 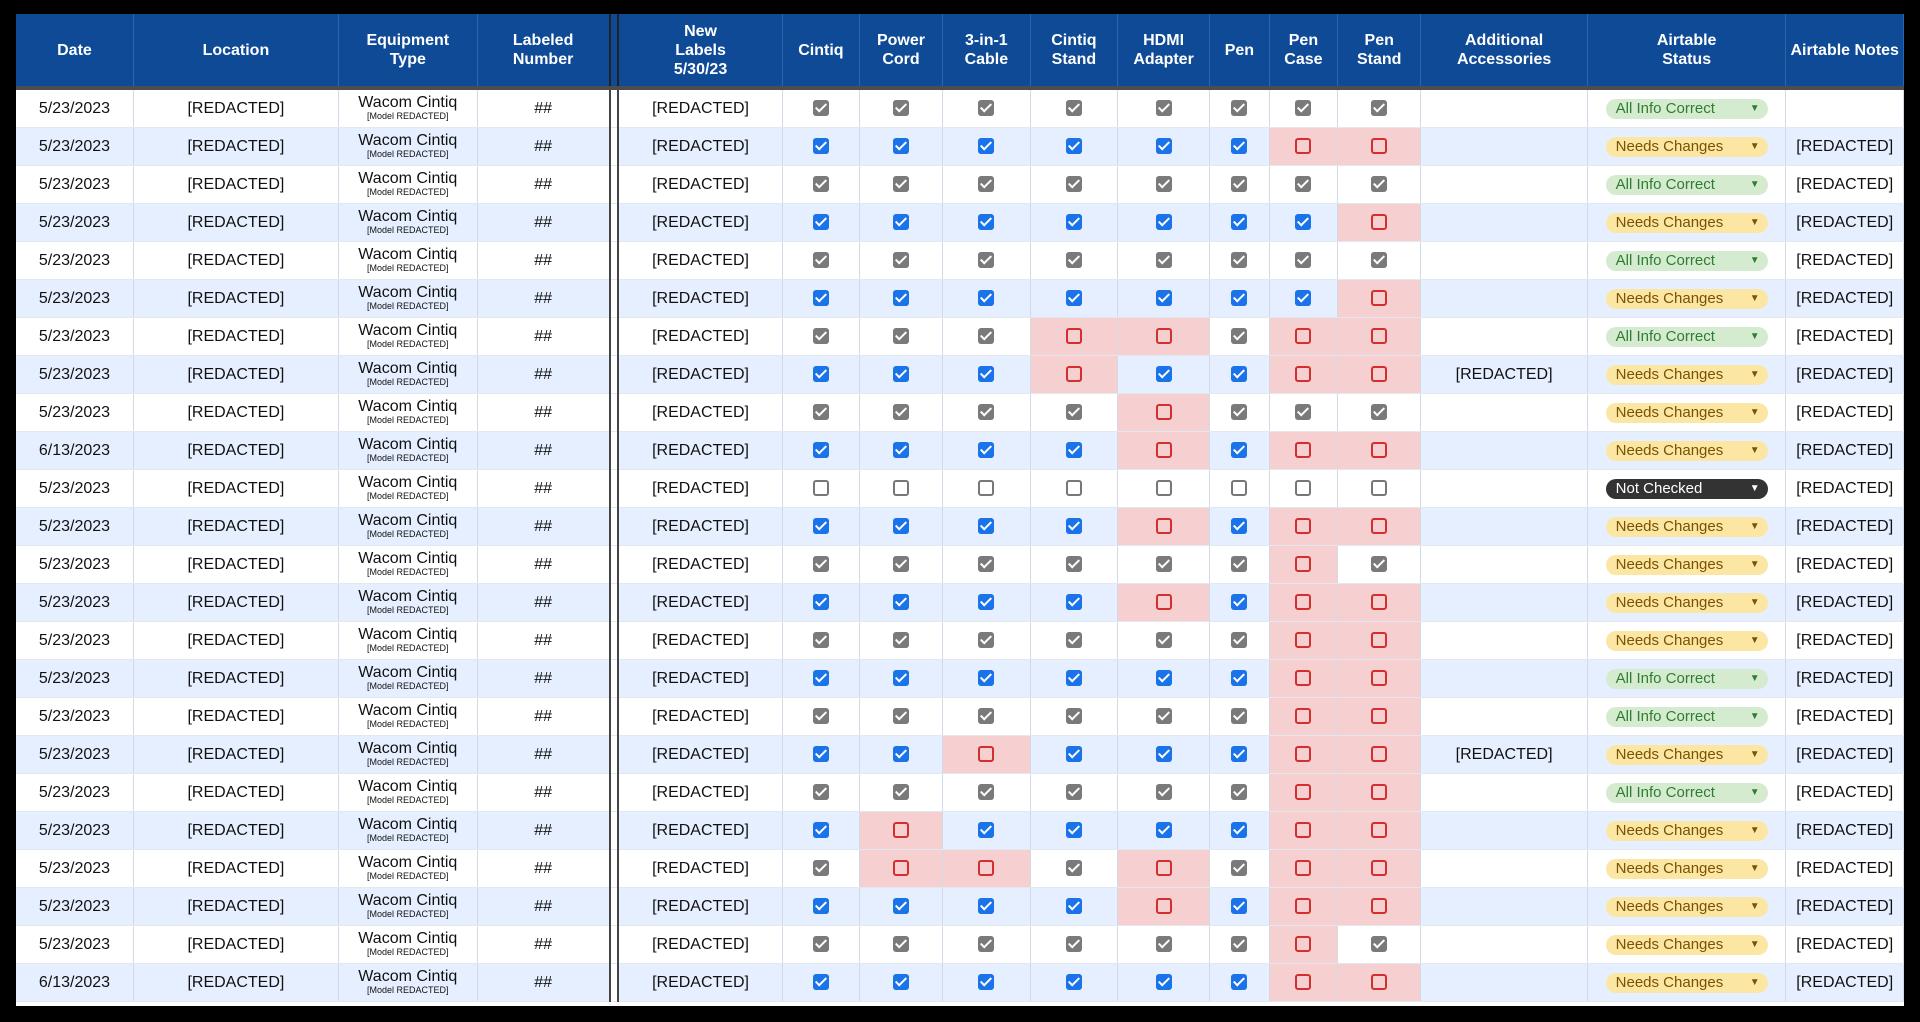 I want to click on date-cell: 6/13/2023, so click(x=75, y=982).